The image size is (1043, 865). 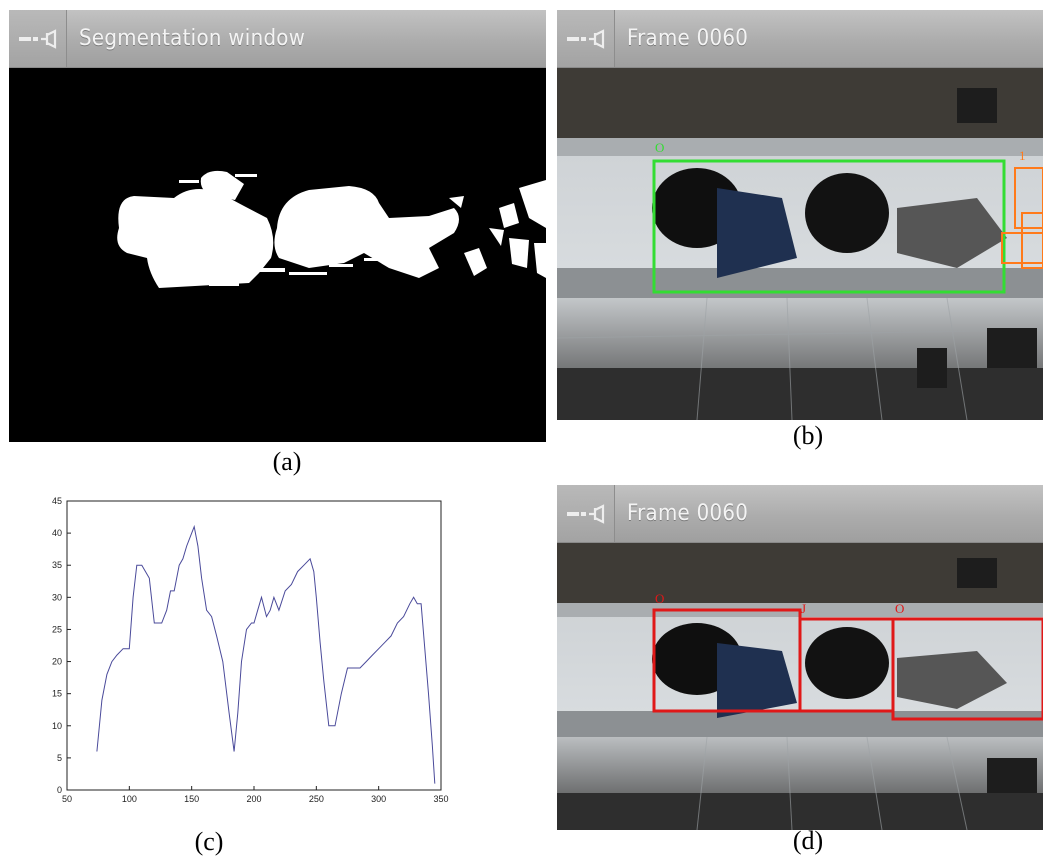 What do you see at coordinates (57, 694) in the screenshot?
I see `y-tick-label: 15` at bounding box center [57, 694].